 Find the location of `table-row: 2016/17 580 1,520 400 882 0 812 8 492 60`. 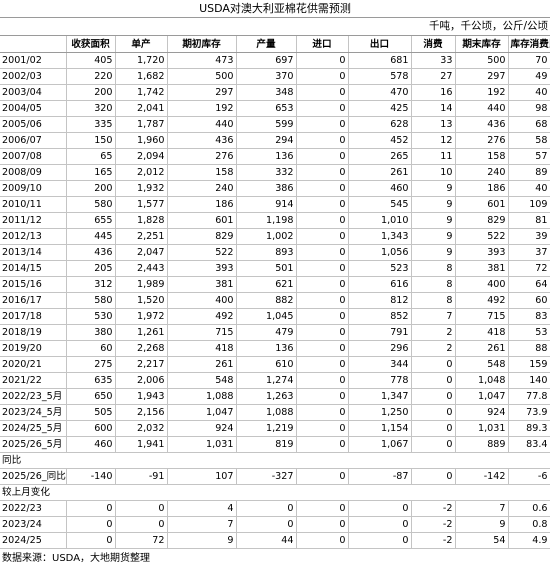

table-row: 2016/17 580 1,520 400 882 0 812 8 492 60 is located at coordinates (275, 300).